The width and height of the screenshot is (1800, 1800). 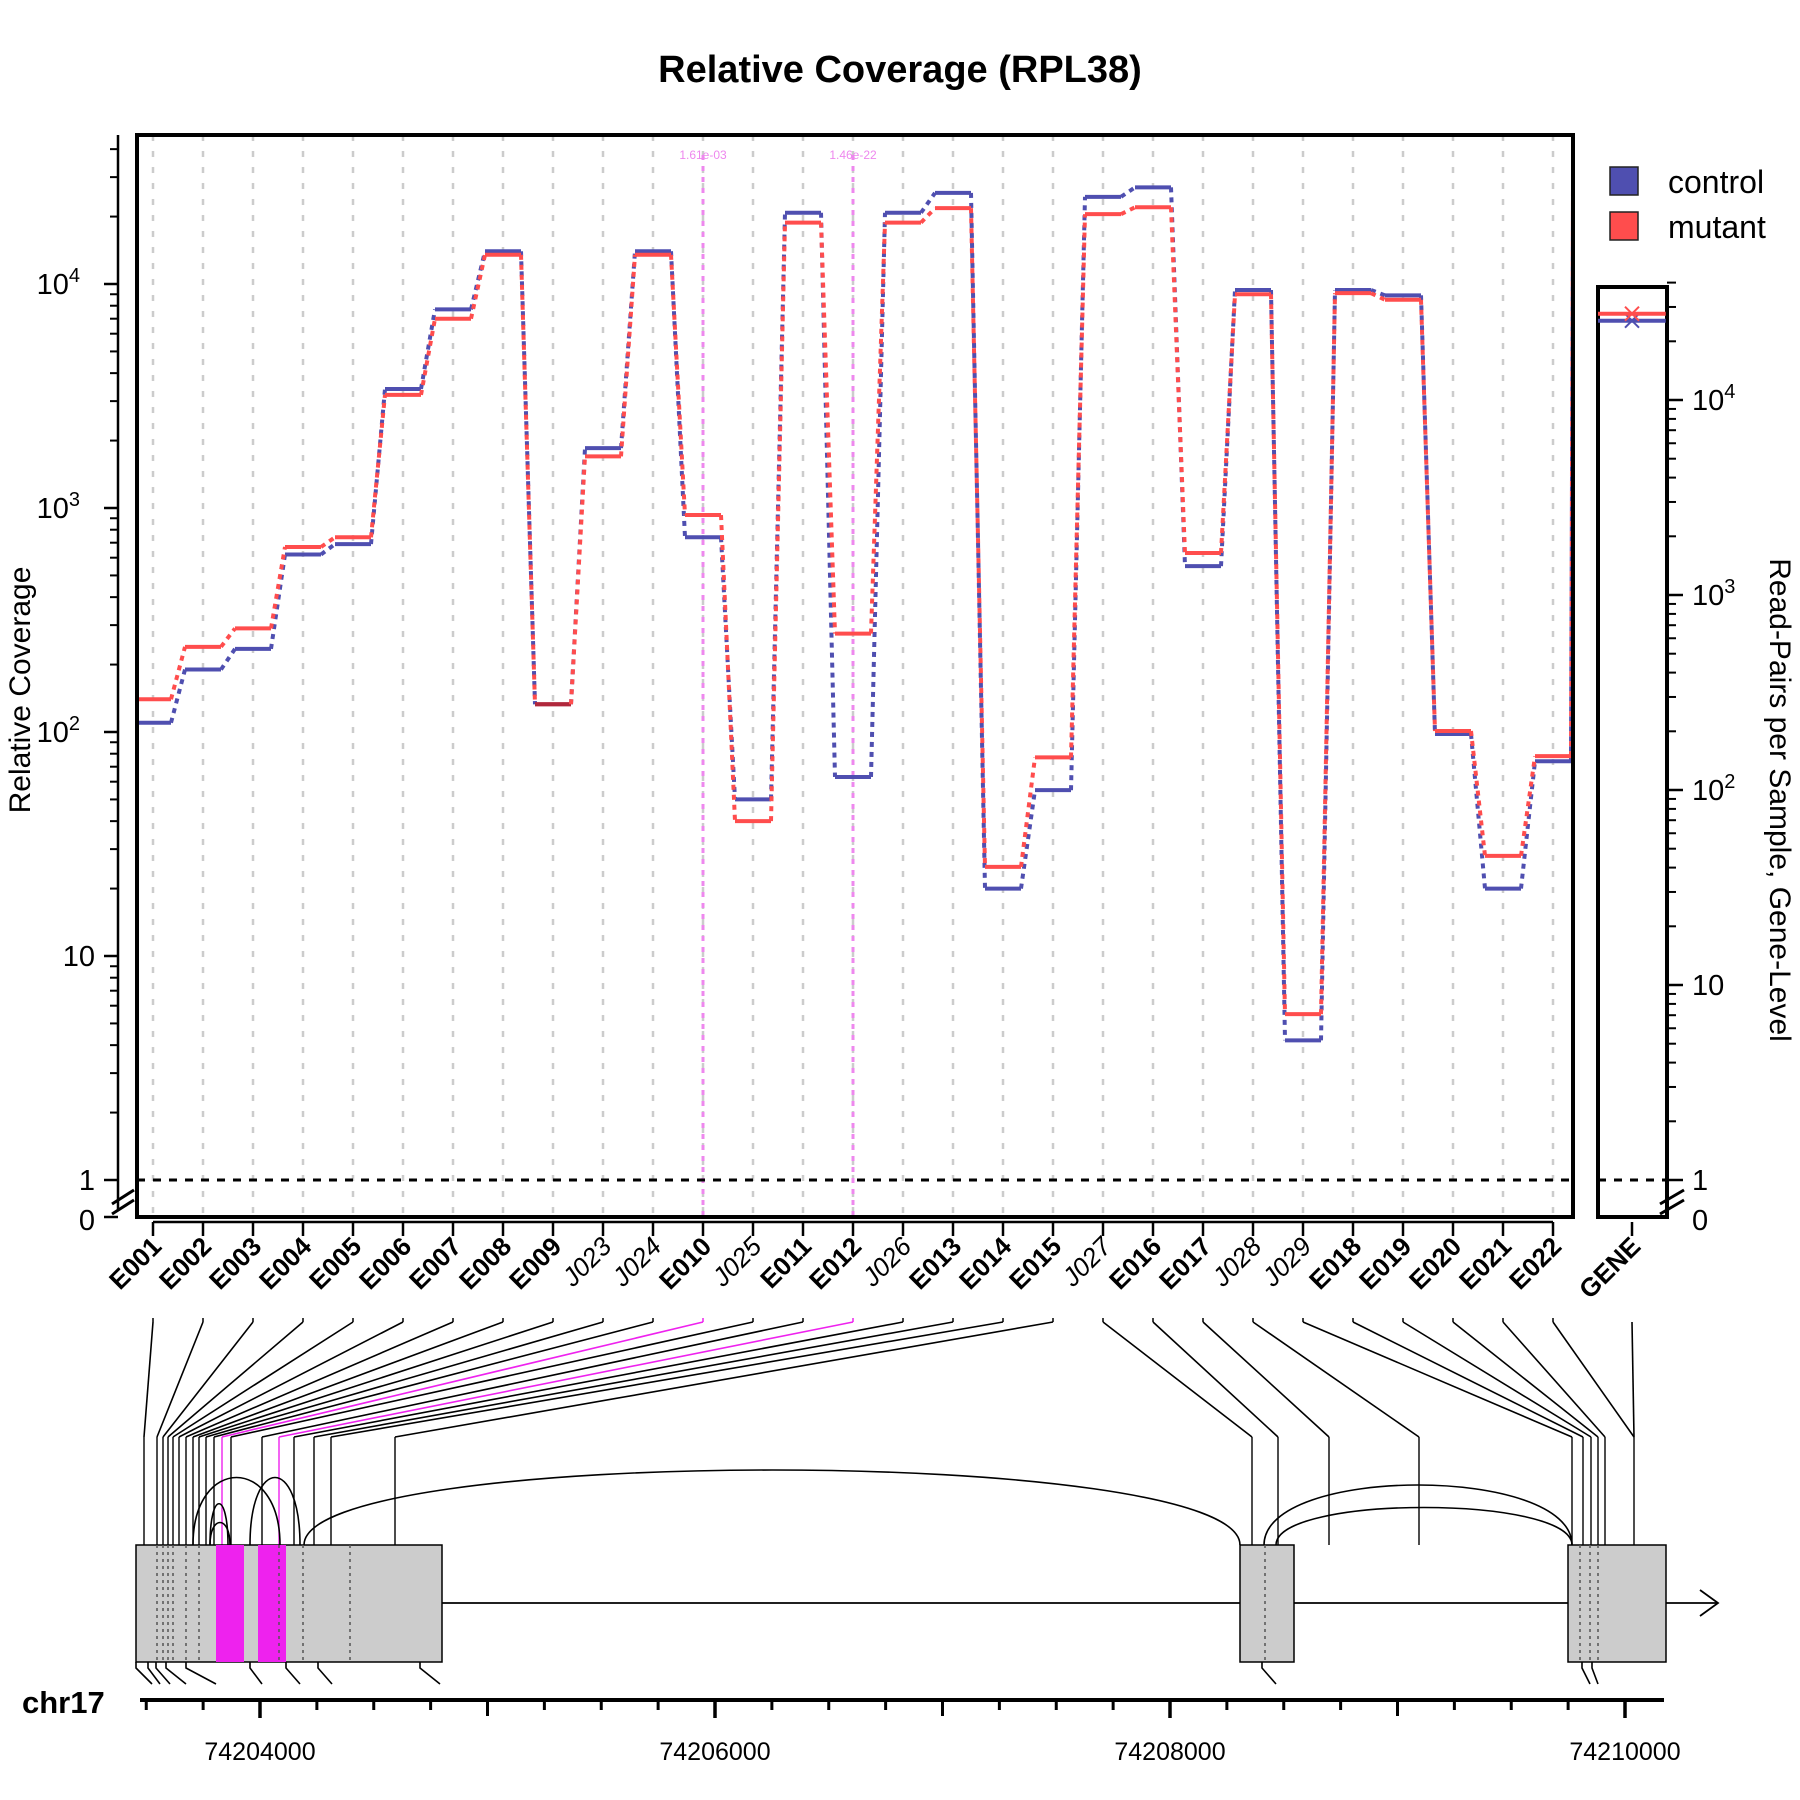 I want to click on model-link-E002, so click(x=180, y=1379).